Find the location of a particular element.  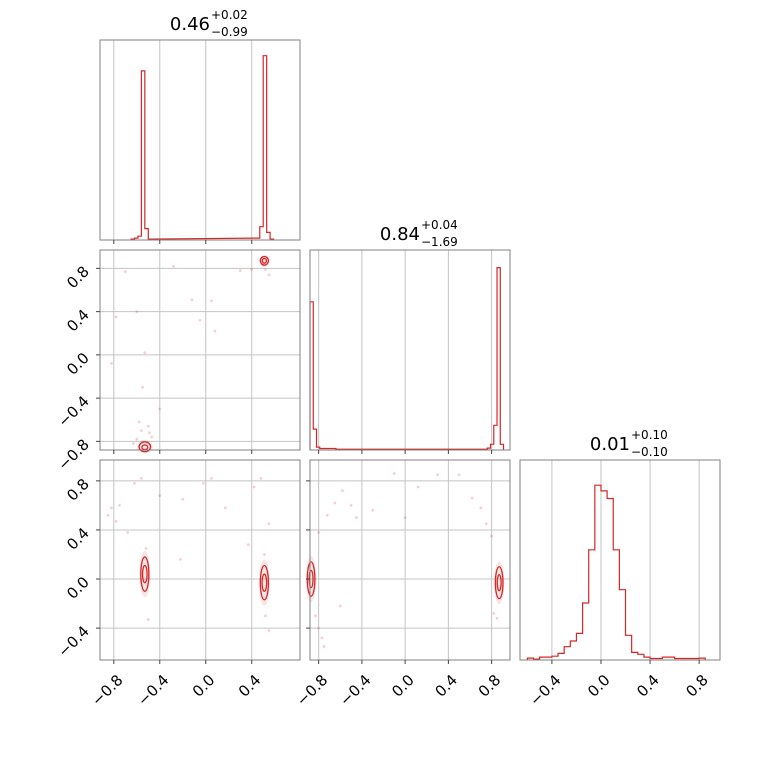

x-tick-label: 0.0 is located at coordinates (403, 686).